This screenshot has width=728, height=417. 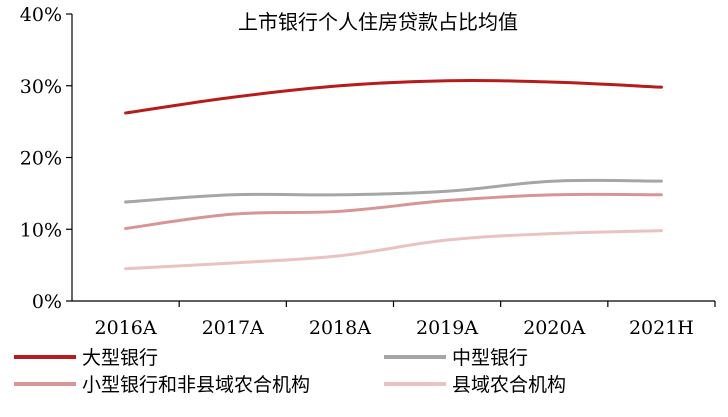 What do you see at coordinates (47, 302) in the screenshot?
I see `y-tick-label: 0%` at bounding box center [47, 302].